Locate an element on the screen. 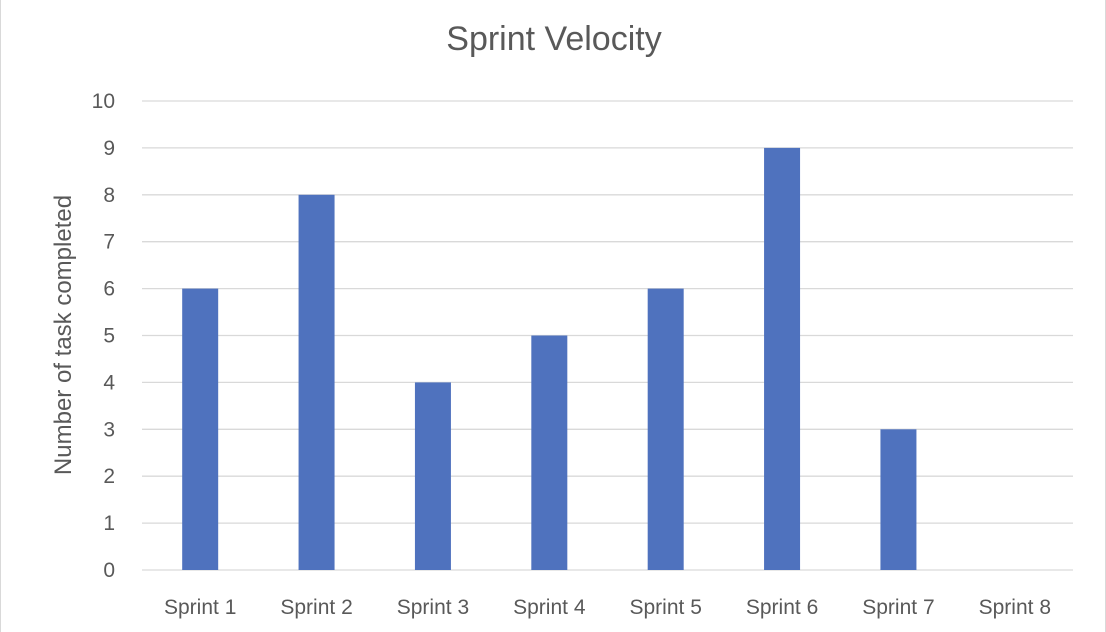 This screenshot has height=632, width=1106. y-tick-label: 1 is located at coordinates (109, 523).